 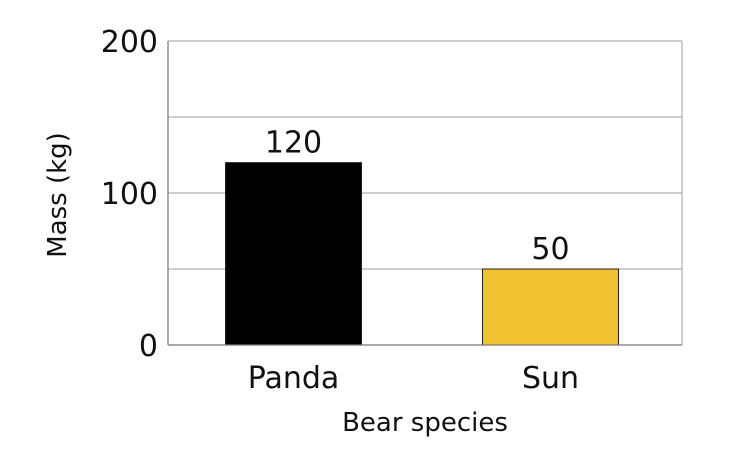 I want to click on y-tick-label: 100, so click(x=129, y=194).